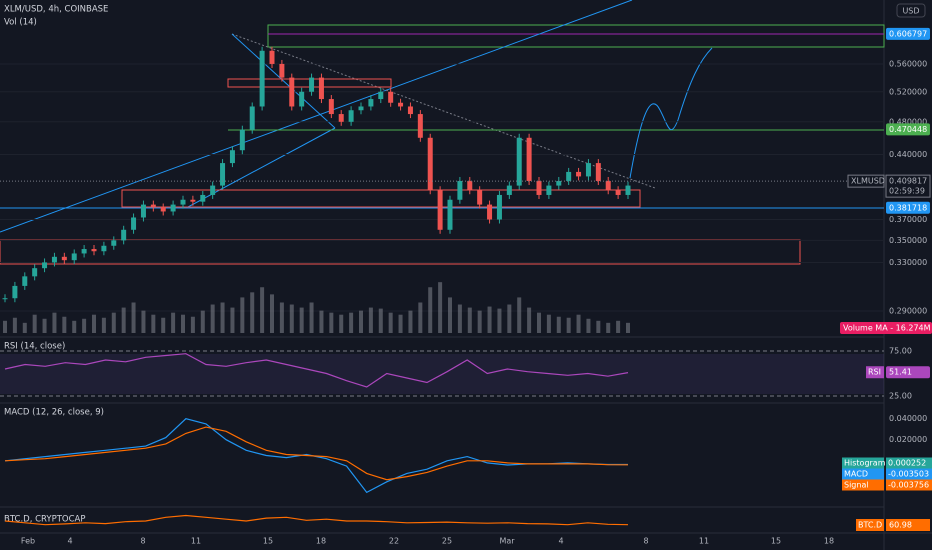 This screenshot has height=550, width=932. Describe the element at coordinates (908, 33) in the screenshot. I see `price-label: 0.606797` at that location.